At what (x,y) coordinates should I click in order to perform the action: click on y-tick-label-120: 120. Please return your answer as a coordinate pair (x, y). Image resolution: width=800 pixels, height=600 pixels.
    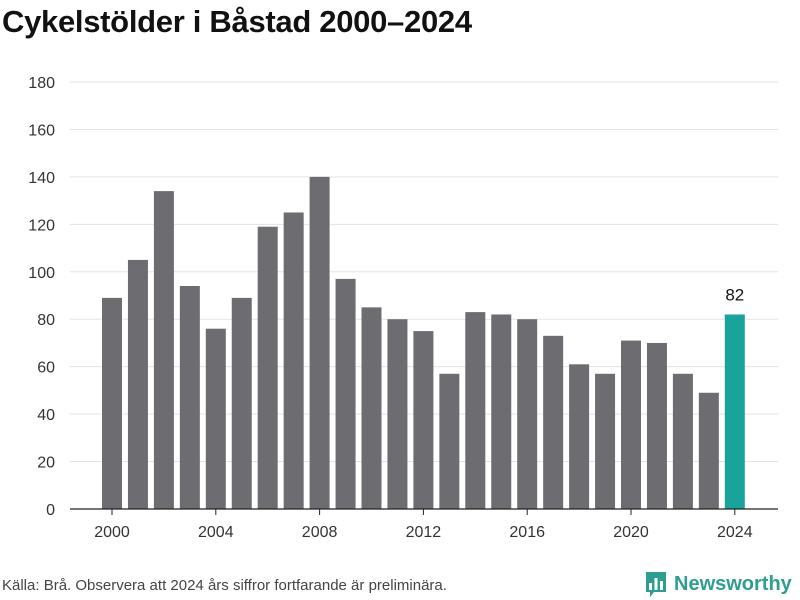
    Looking at the image, I should click on (41, 225).